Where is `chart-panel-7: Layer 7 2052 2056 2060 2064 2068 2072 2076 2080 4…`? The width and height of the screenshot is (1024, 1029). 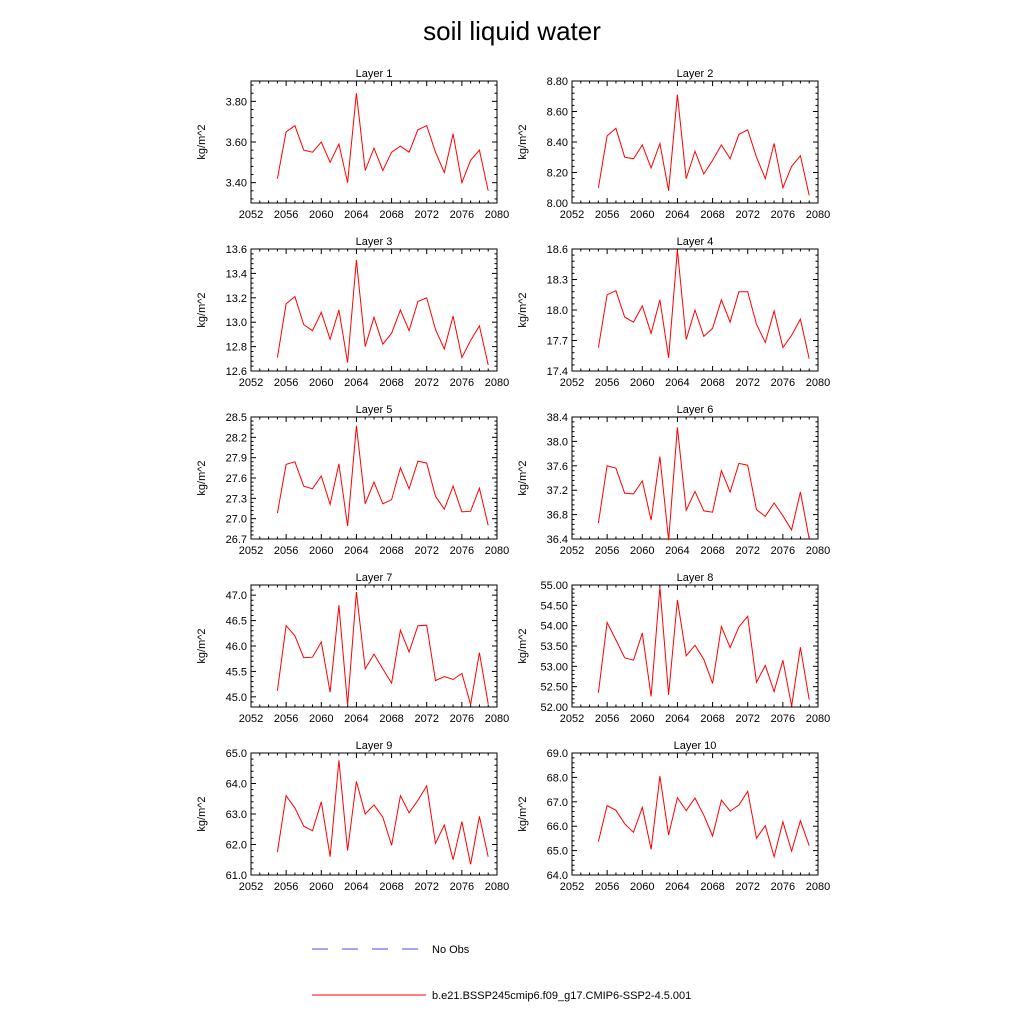
chart-panel-7: Layer 7 2052 2056 2060 2064 2068 2072 2076 2080 4… is located at coordinates (352, 648).